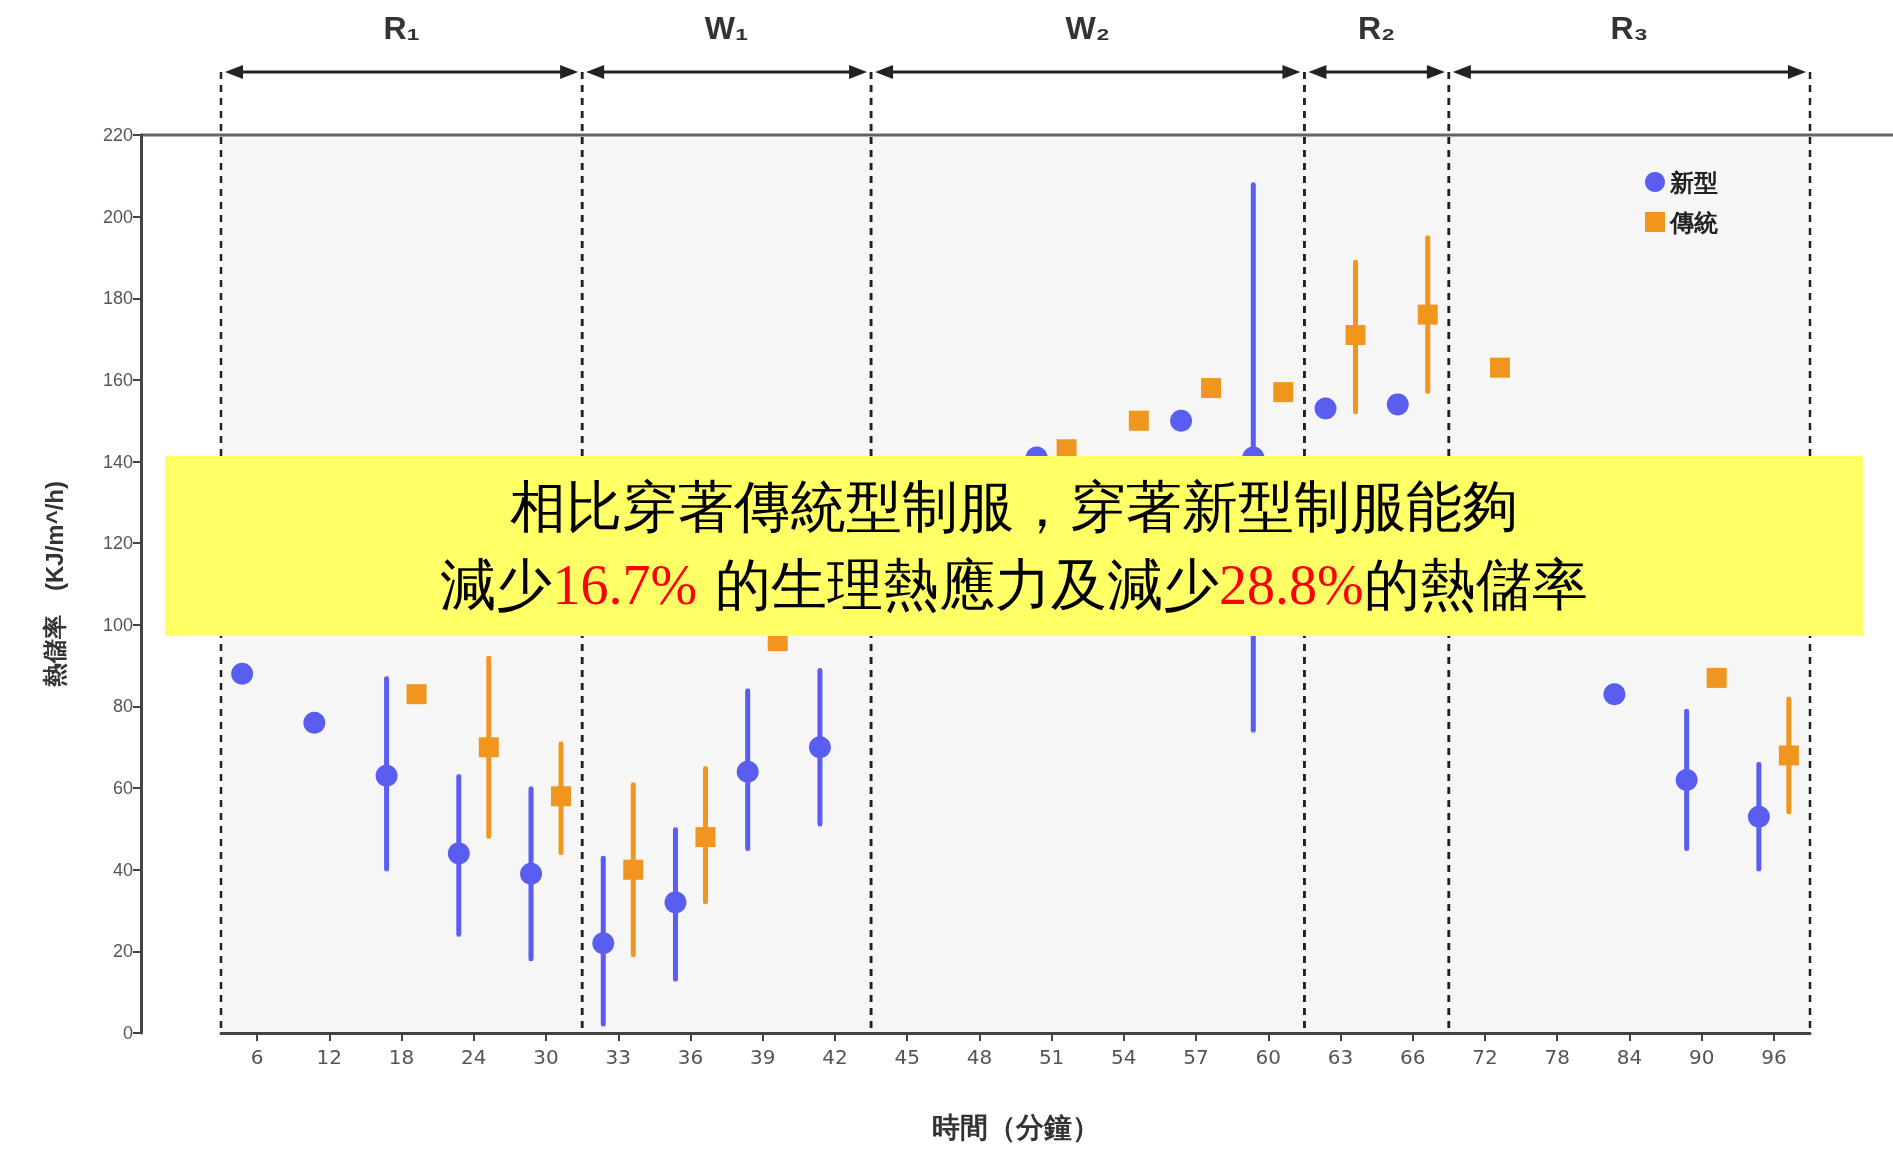 The image size is (1893, 1155). What do you see at coordinates (401, 28) in the screenshot?
I see `band-label: R₁` at bounding box center [401, 28].